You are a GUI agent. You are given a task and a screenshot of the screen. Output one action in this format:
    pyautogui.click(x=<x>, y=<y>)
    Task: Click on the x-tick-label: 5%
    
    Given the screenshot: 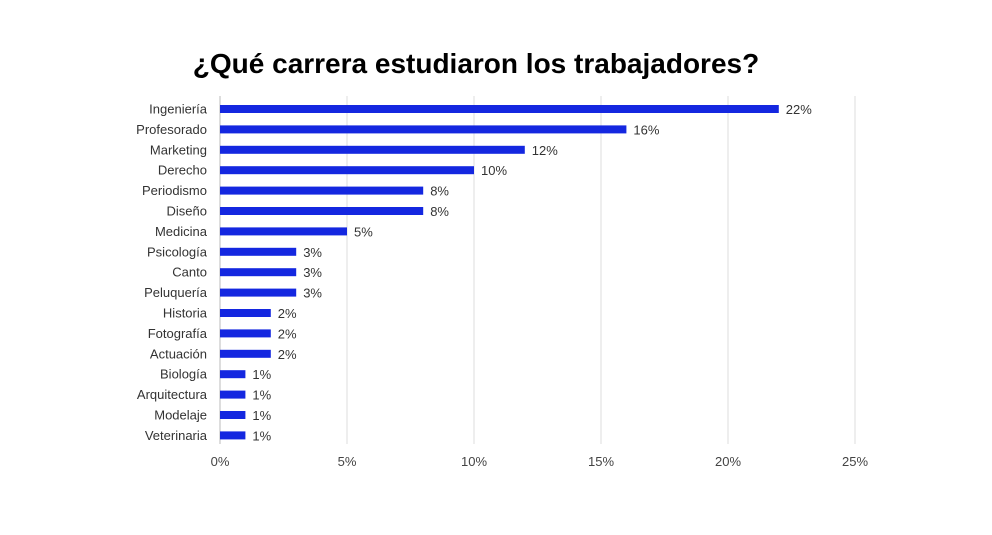 What is the action you would take?
    pyautogui.click(x=347, y=461)
    